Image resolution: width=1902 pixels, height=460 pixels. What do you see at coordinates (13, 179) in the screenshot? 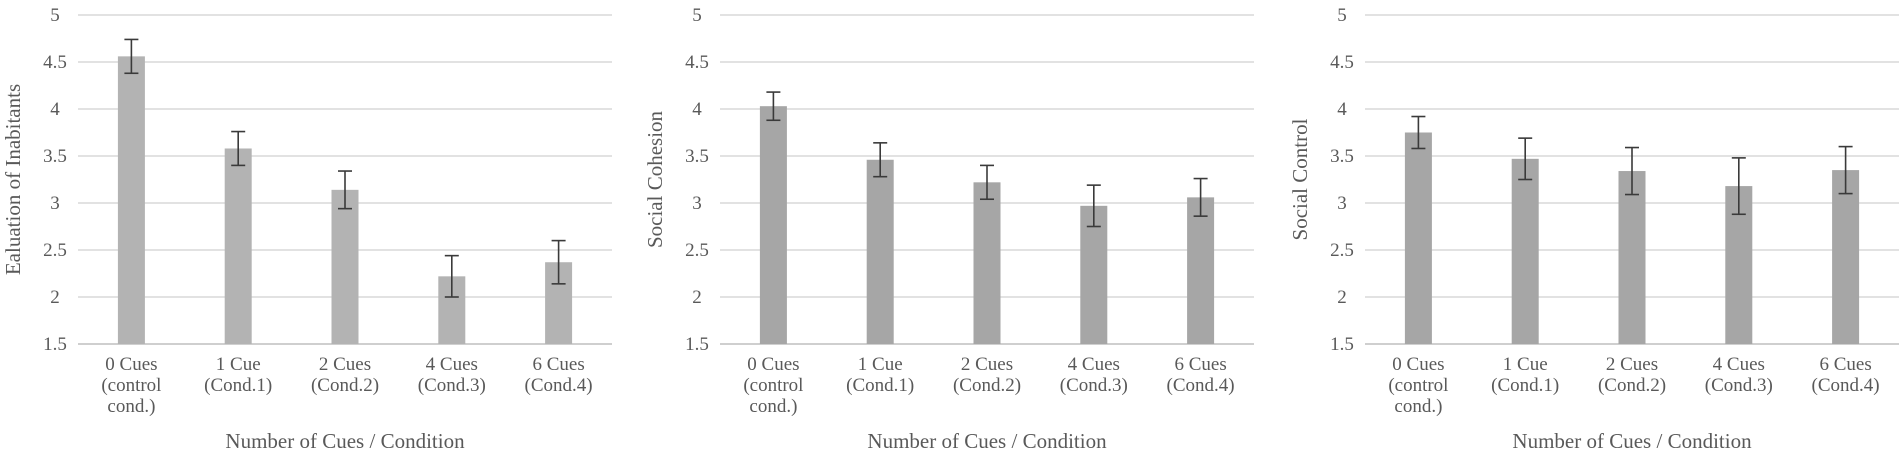
I see `y-axis-title: Ealuation of Inabitants` at bounding box center [13, 179].